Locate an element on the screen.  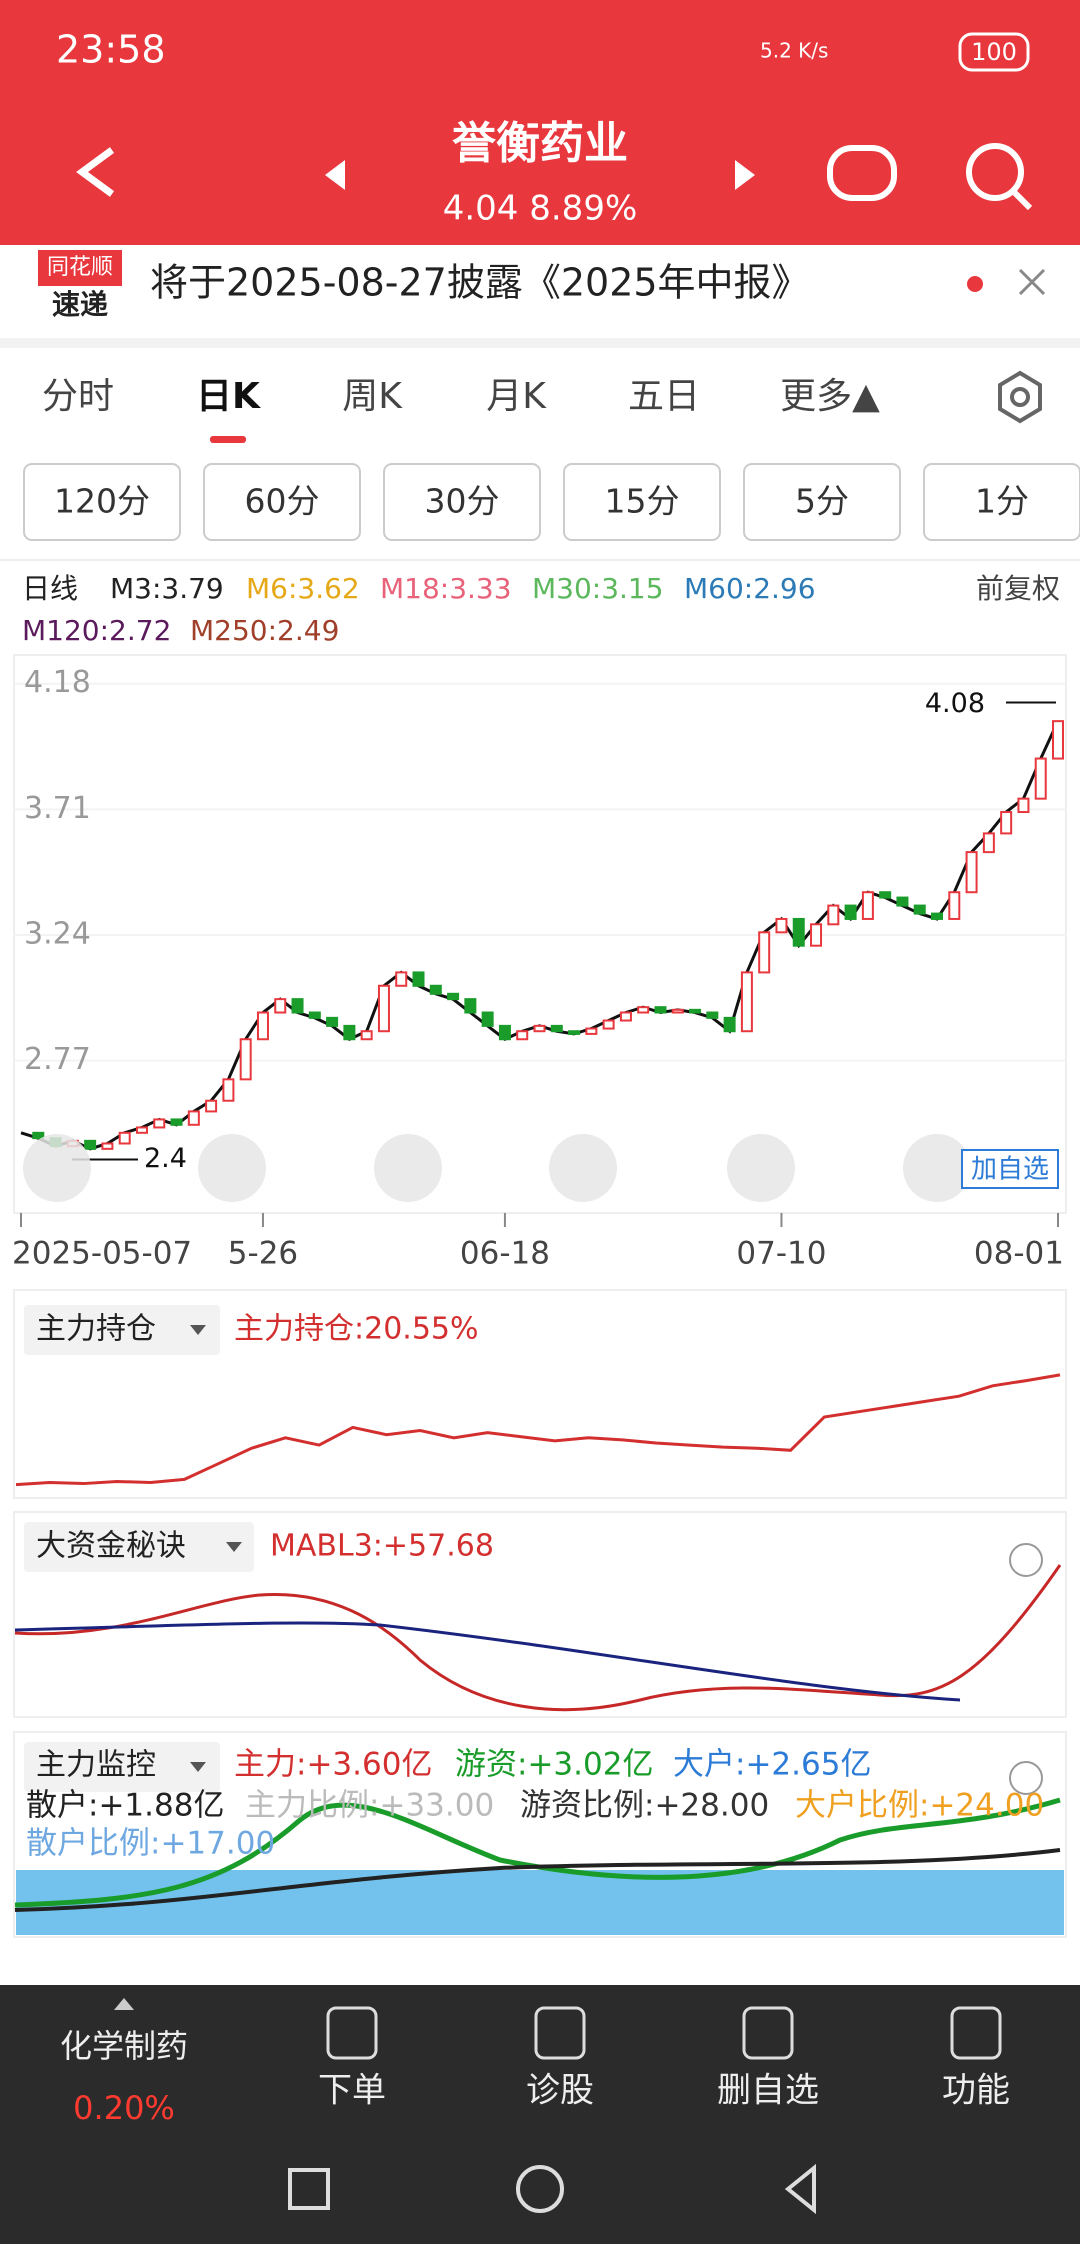
sector-arrow is located at coordinates (124, 2004).